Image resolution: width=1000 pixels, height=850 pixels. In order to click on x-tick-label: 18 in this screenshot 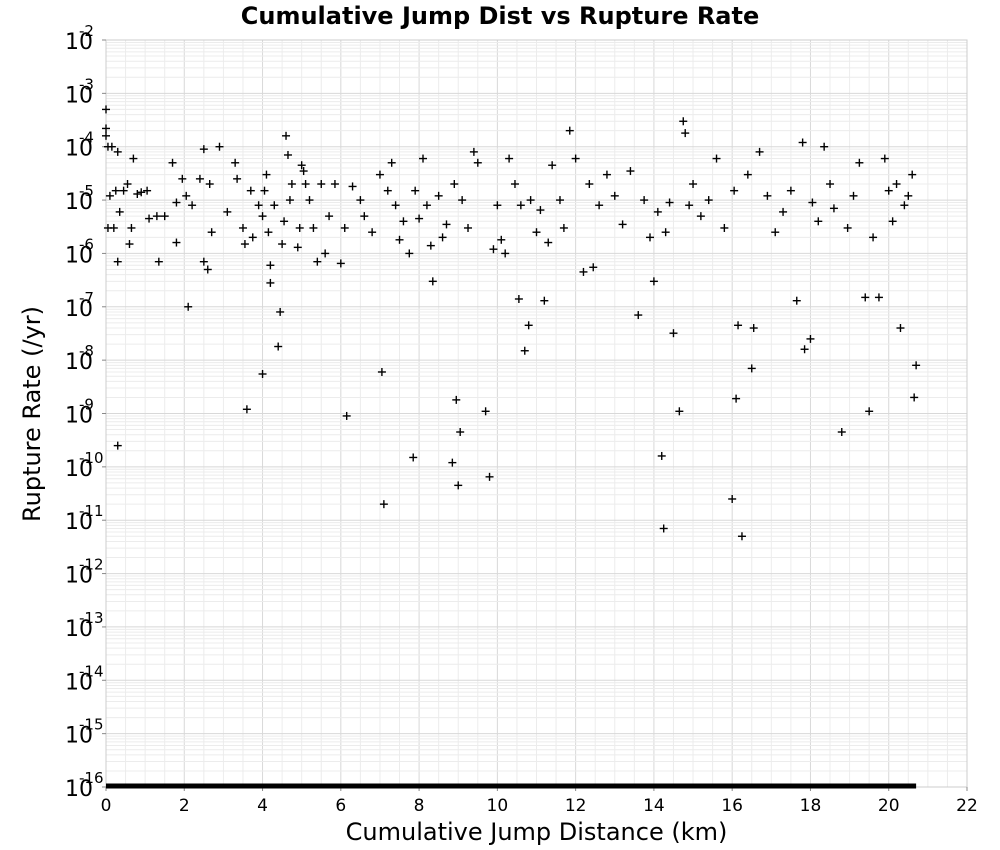, I will do `click(811, 806)`.